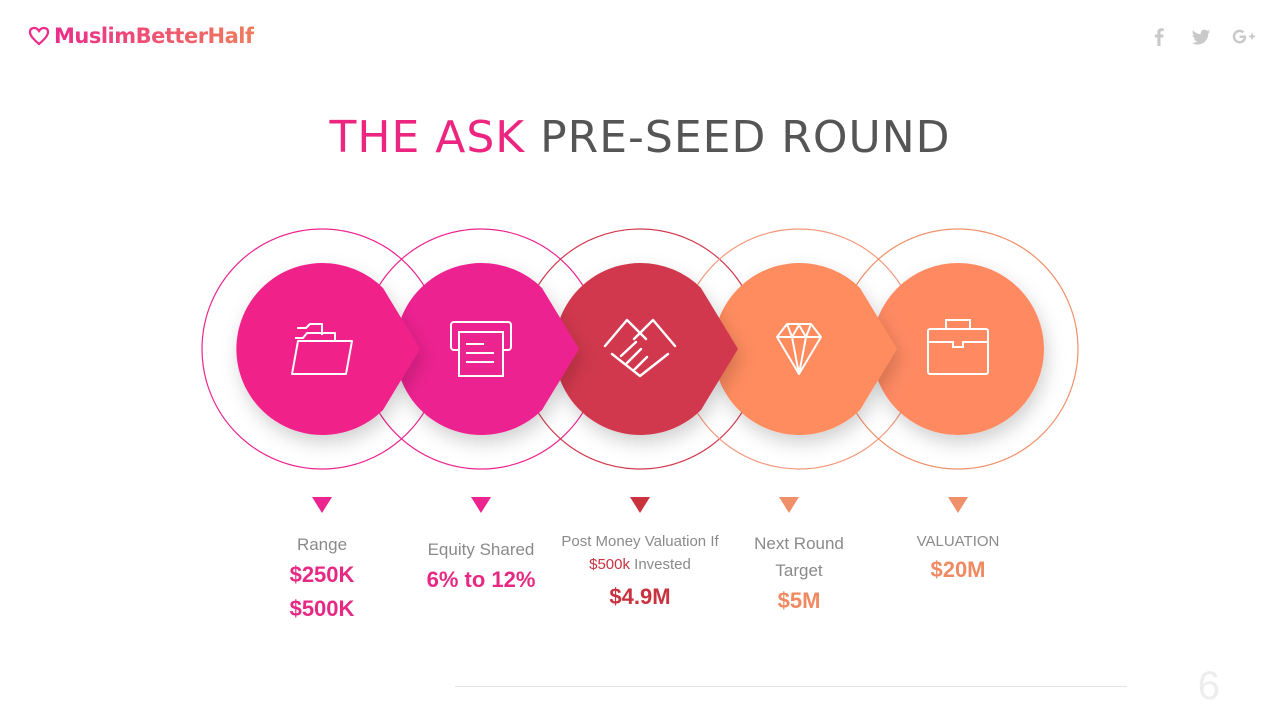 The width and height of the screenshot is (1280, 720). I want to click on step-label: Post Money Valuation If $500k Invested, so click(640, 553).